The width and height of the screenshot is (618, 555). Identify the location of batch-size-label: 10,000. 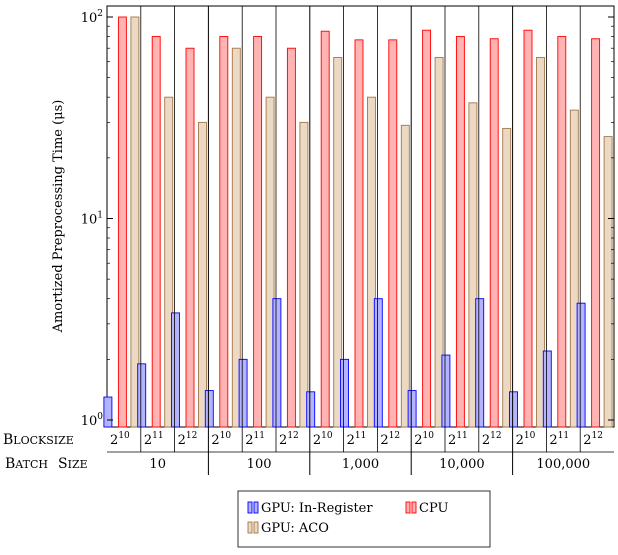
(462, 464).